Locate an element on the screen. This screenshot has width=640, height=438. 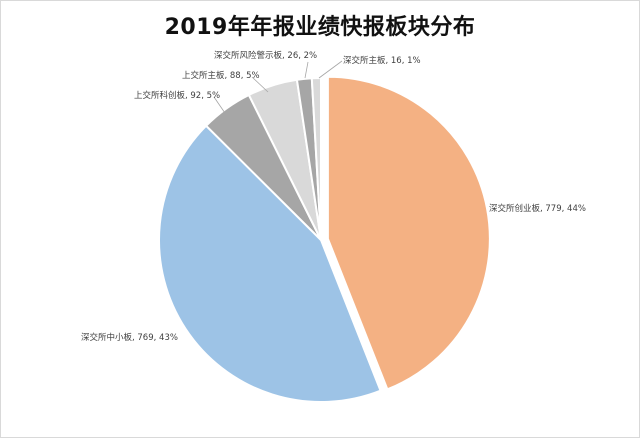
slice-label-3: 上交所主板, 88, 5% is located at coordinates (221, 75).